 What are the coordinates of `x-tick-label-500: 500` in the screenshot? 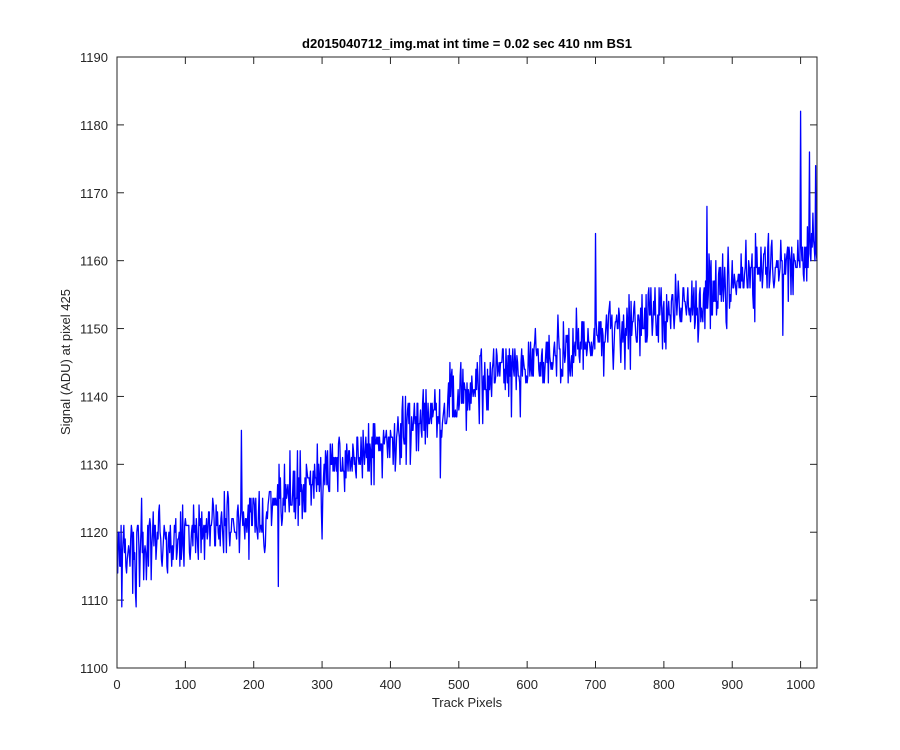 It's located at (459, 684).